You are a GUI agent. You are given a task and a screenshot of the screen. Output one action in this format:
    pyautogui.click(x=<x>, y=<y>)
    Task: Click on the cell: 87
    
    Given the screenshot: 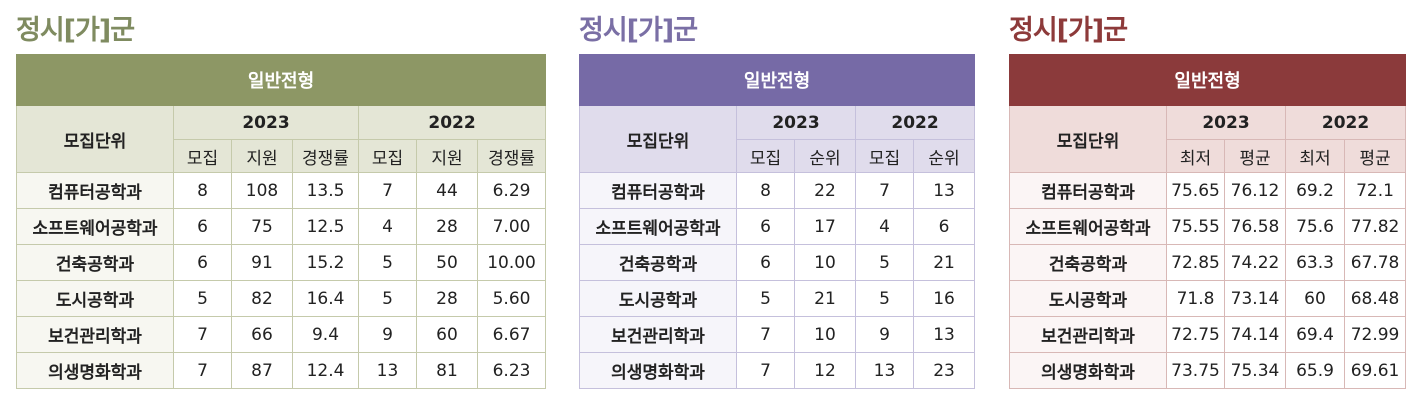 What is the action you would take?
    pyautogui.click(x=262, y=370)
    